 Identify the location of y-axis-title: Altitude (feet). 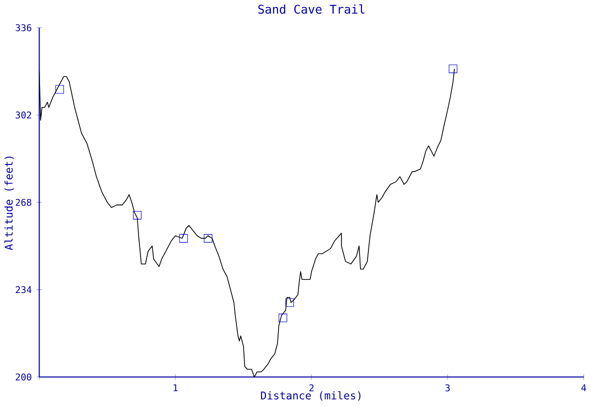
(9, 203).